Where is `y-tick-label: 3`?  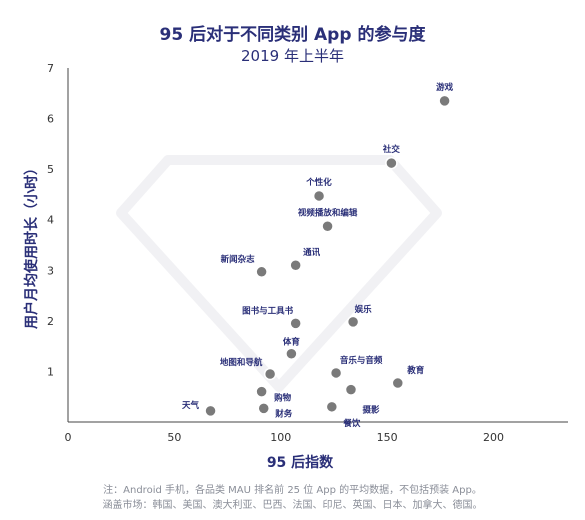
y-tick-label: 3 is located at coordinates (50, 270).